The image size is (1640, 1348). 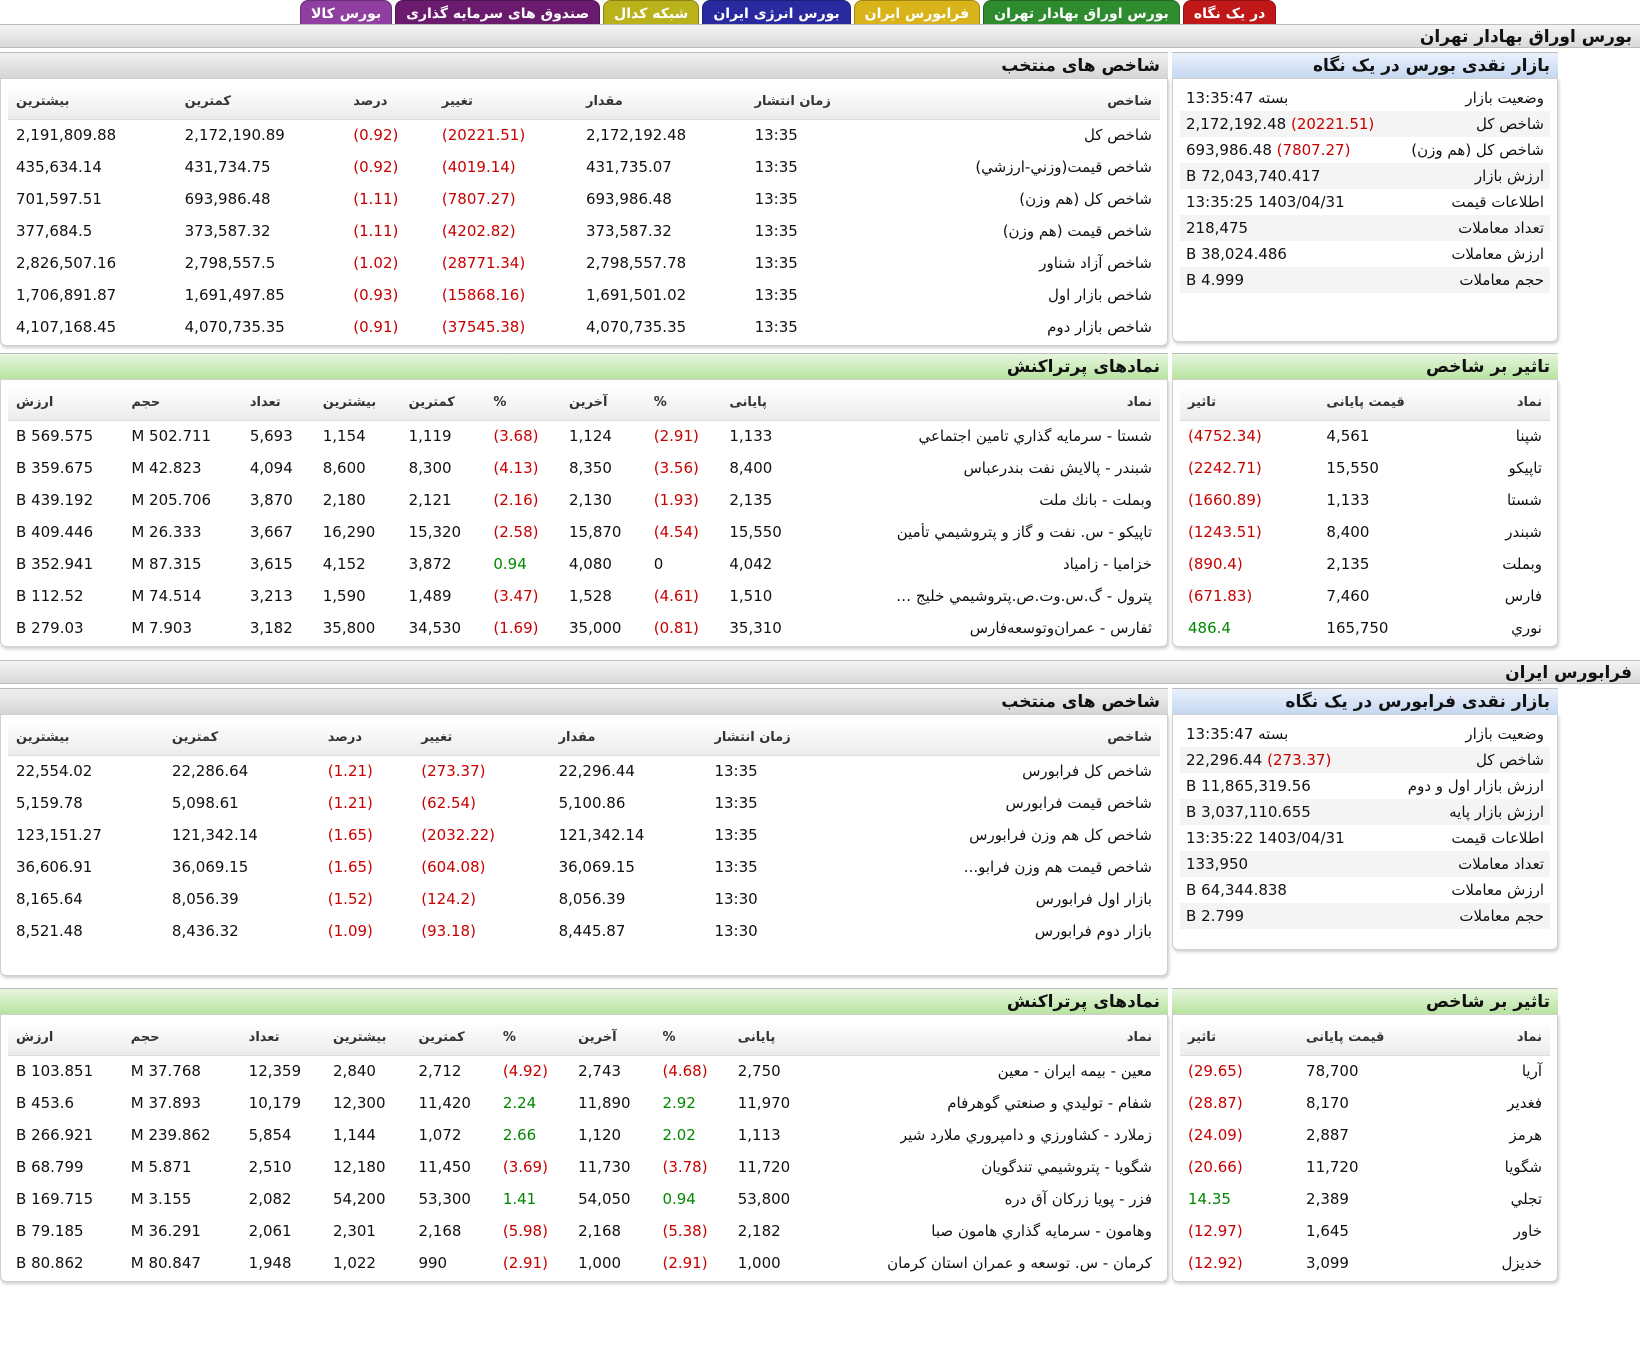 What do you see at coordinates (182, 1071) in the screenshot?
I see `cell: 37.768 M` at bounding box center [182, 1071].